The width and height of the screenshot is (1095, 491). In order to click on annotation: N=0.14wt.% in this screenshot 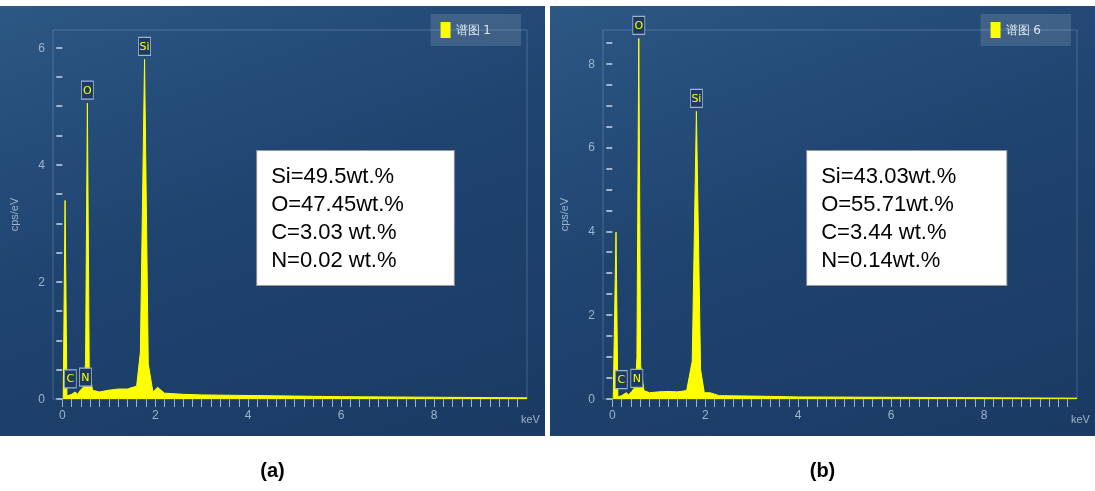, I will do `click(881, 259)`.